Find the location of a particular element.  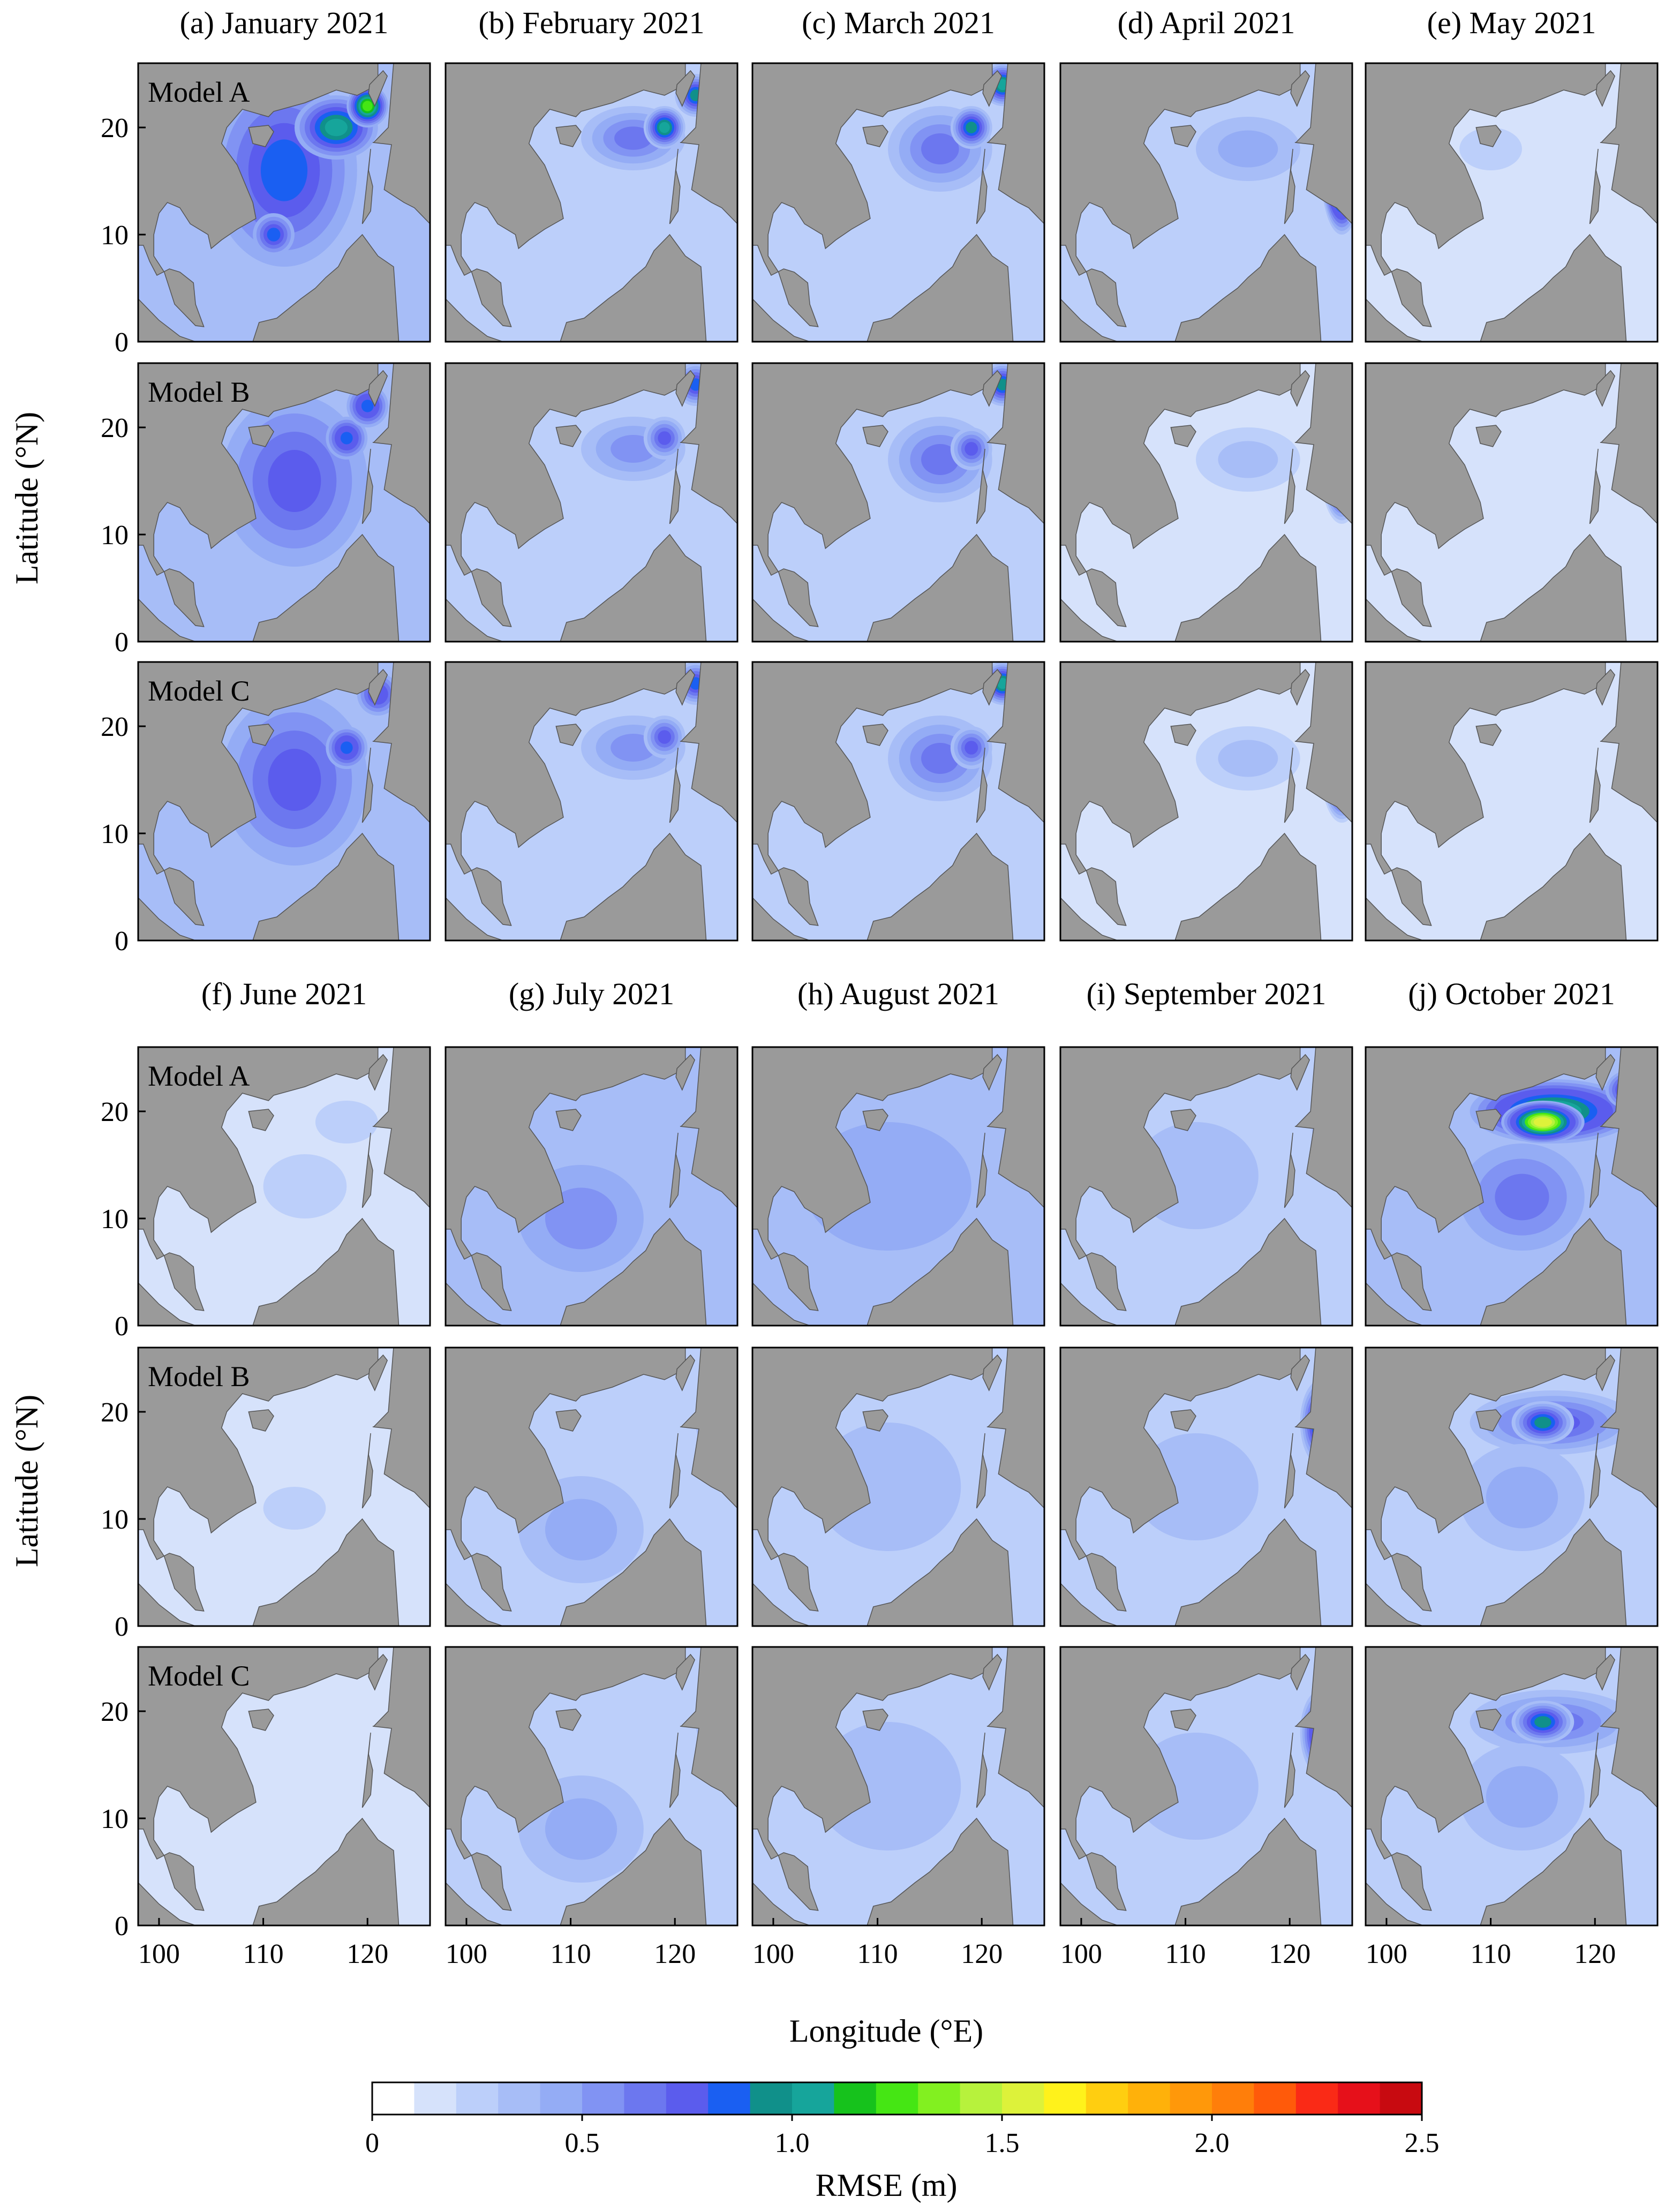

colorbar-tick-label: 2.0 is located at coordinates (1213, 2143).